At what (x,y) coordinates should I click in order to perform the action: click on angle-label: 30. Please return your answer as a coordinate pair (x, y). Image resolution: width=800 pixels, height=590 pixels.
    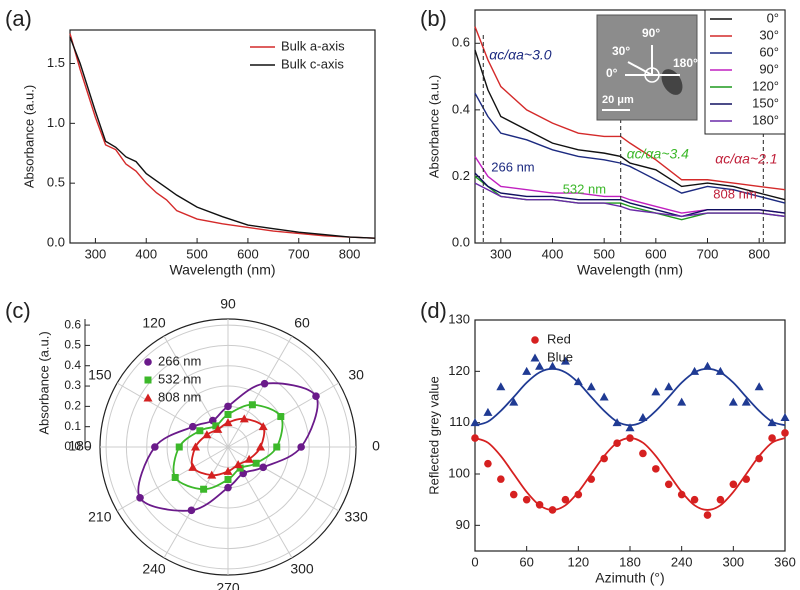
    Looking at the image, I should click on (356, 375).